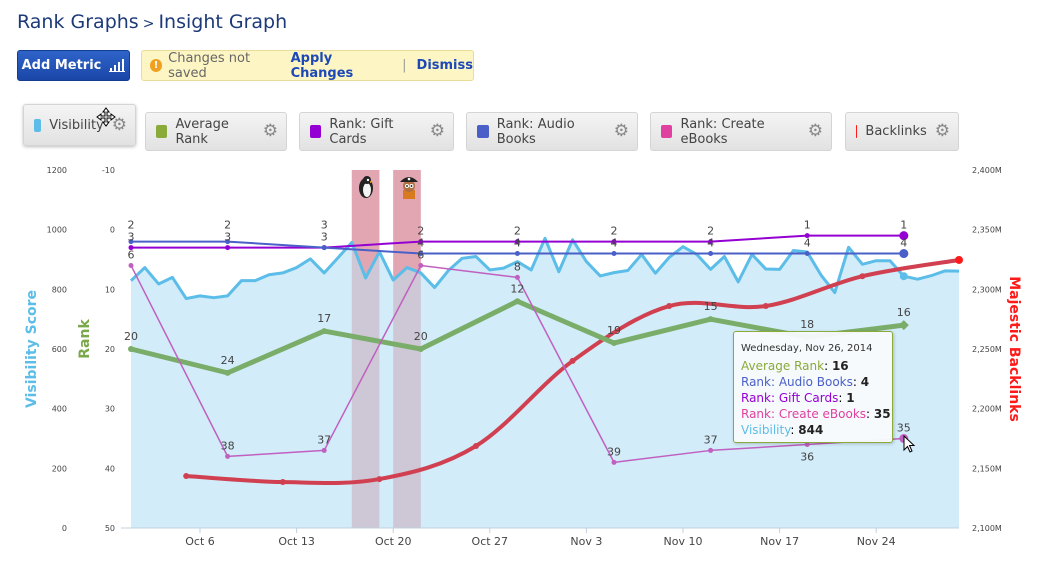 The height and width of the screenshot is (565, 1041). I want to click on legend-visibility: Visibility ⚙, so click(79, 125).